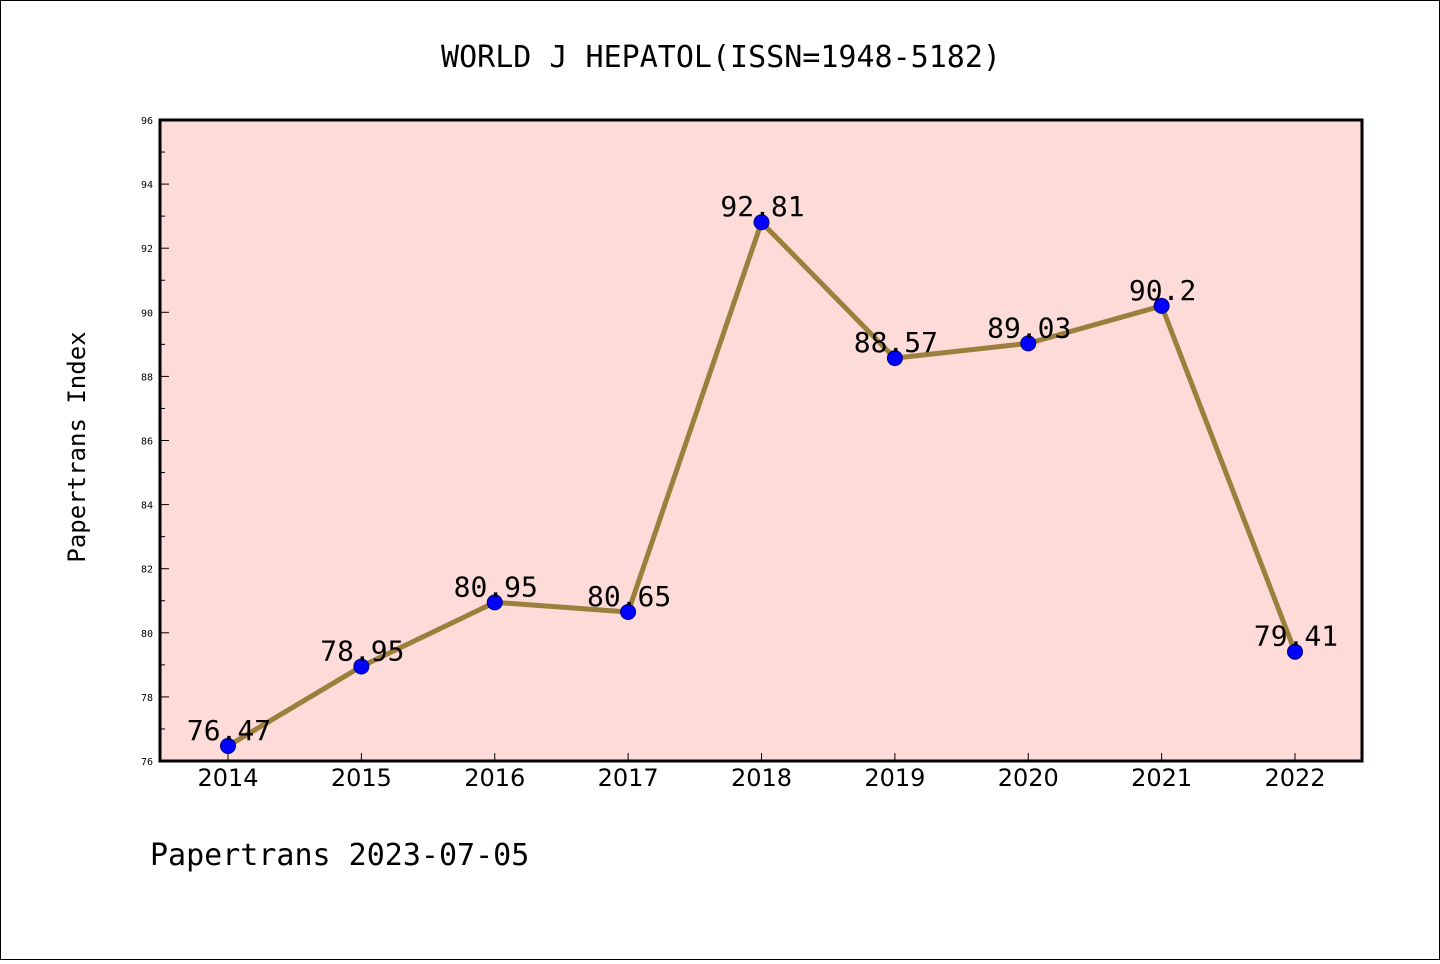  I want to click on data-label: 79.41, so click(1296, 636).